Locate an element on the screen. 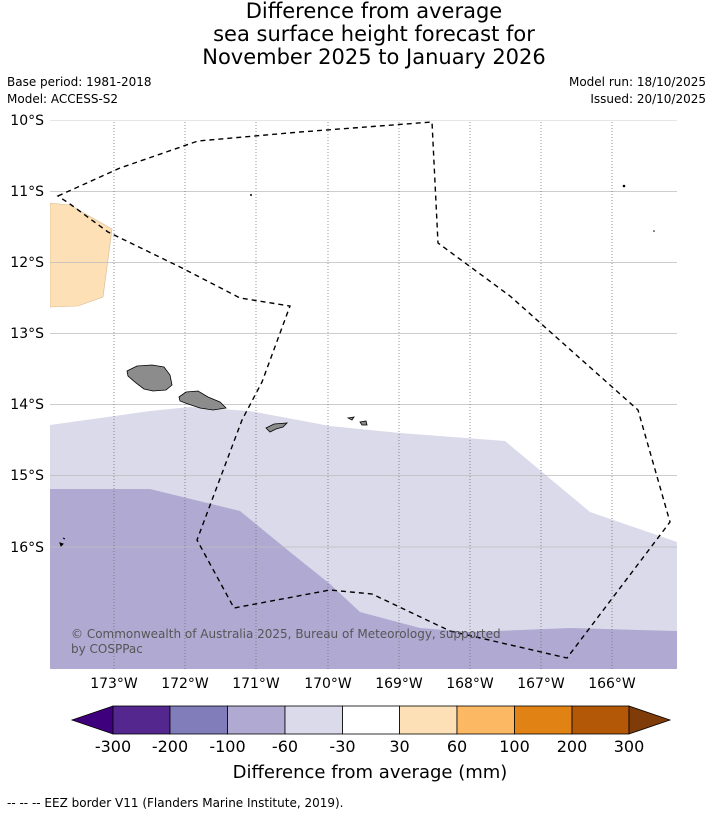  upolu-island is located at coordinates (202, 400).